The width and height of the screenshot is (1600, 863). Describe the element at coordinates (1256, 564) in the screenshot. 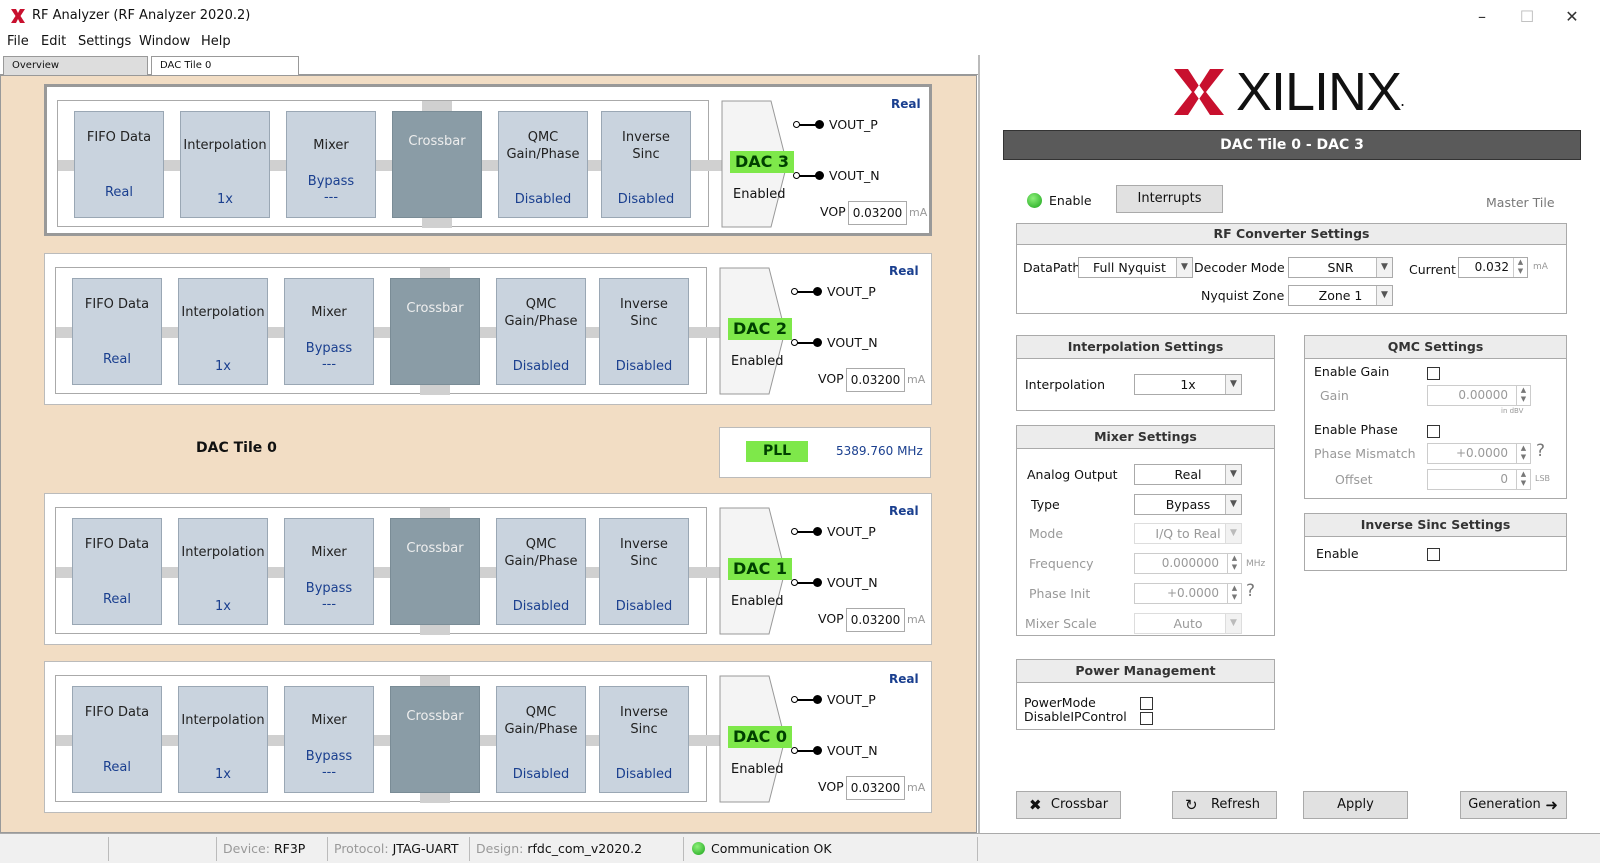

I see `mixer-frequency-unit: MHz` at that location.